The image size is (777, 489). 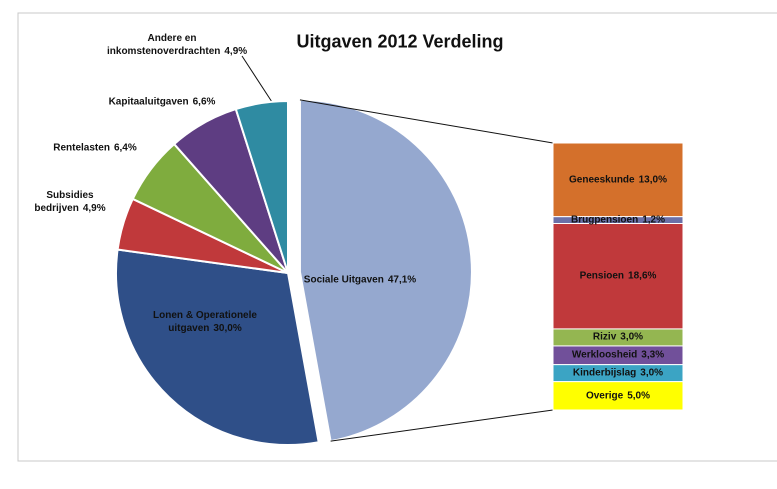 I want to click on data-label: Kapitaaluitgaven 6,6%, so click(x=162, y=102).